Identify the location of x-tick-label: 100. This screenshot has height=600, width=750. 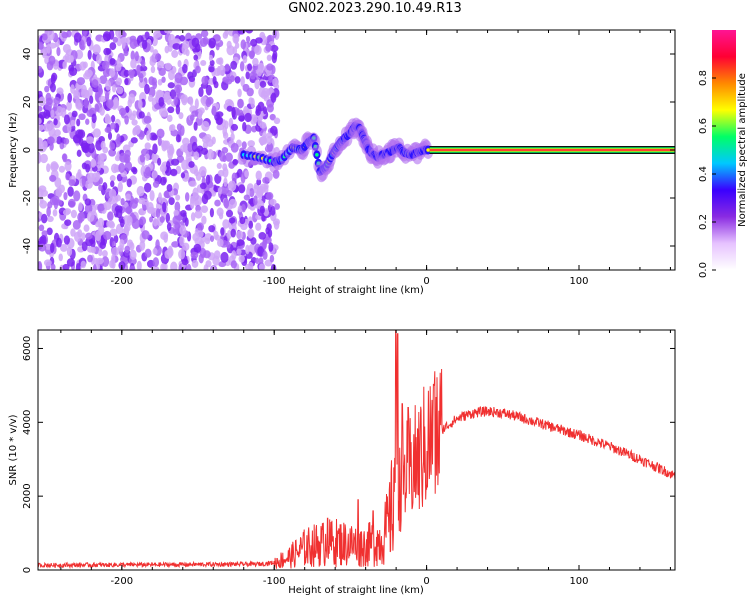
(578, 581).